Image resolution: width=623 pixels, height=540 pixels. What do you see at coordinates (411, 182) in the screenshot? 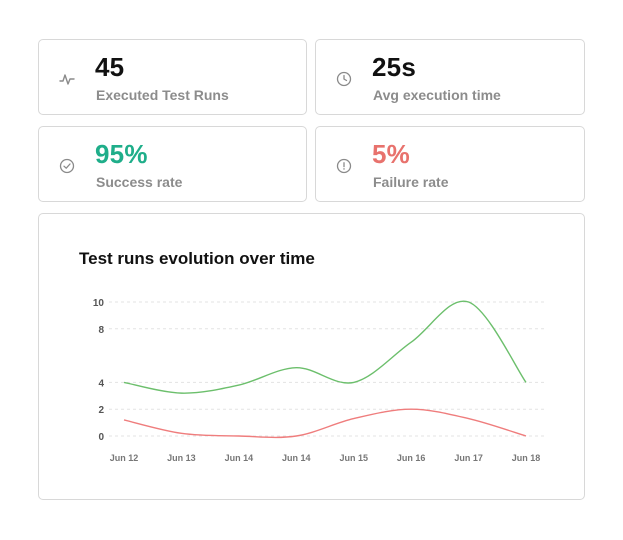
I see `stat-label: Failure rate` at bounding box center [411, 182].